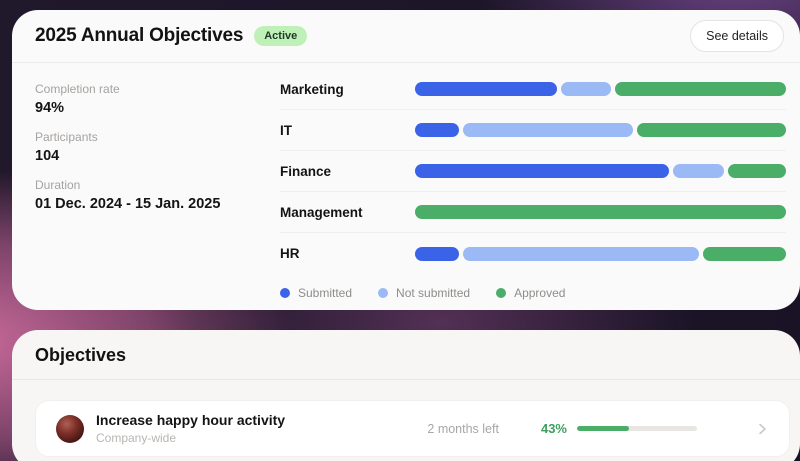 The width and height of the screenshot is (800, 461). What do you see at coordinates (553, 428) in the screenshot?
I see `progress-percent-label: 43%` at bounding box center [553, 428].